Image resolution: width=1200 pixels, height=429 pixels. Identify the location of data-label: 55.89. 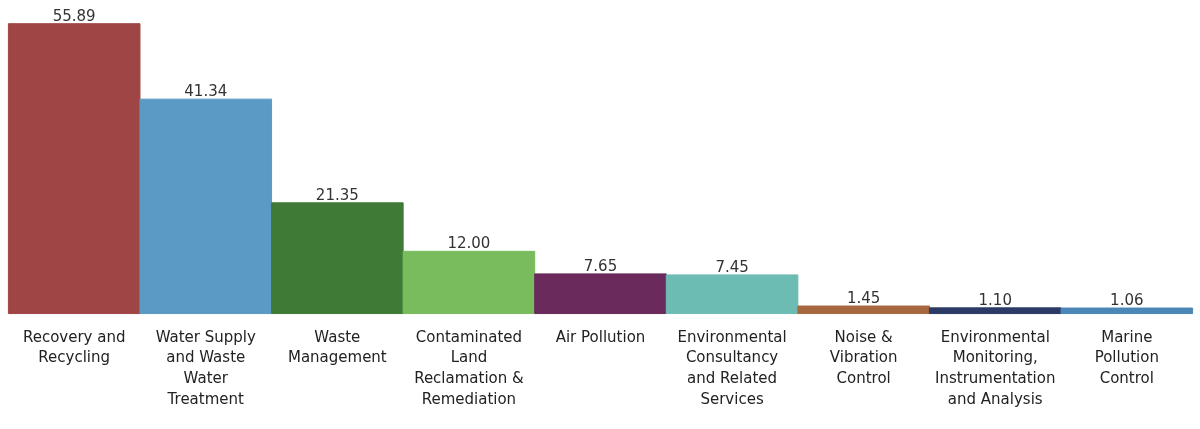
(74, 15).